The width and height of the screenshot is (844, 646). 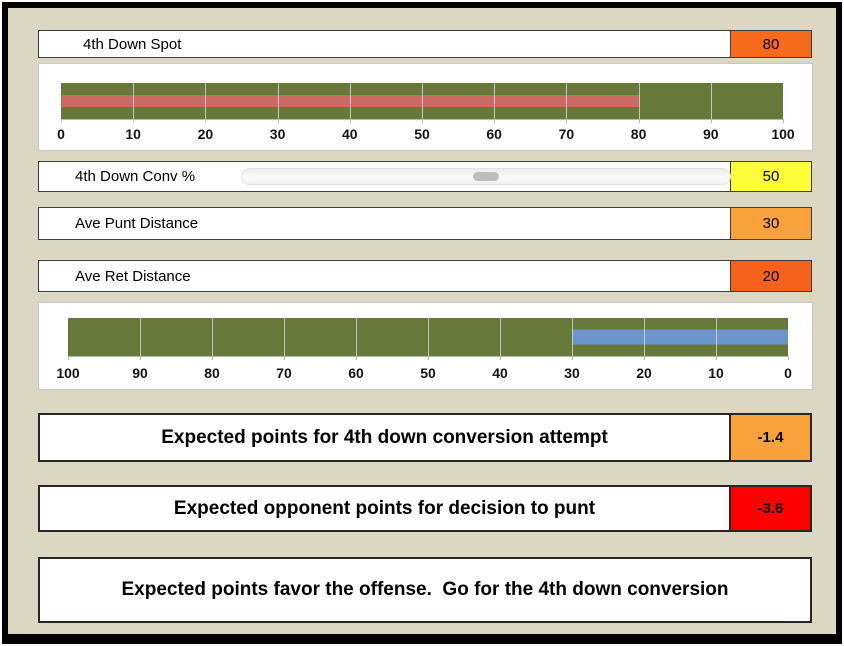 I want to click on value-conversion-ep: -1.4, so click(x=769, y=437).